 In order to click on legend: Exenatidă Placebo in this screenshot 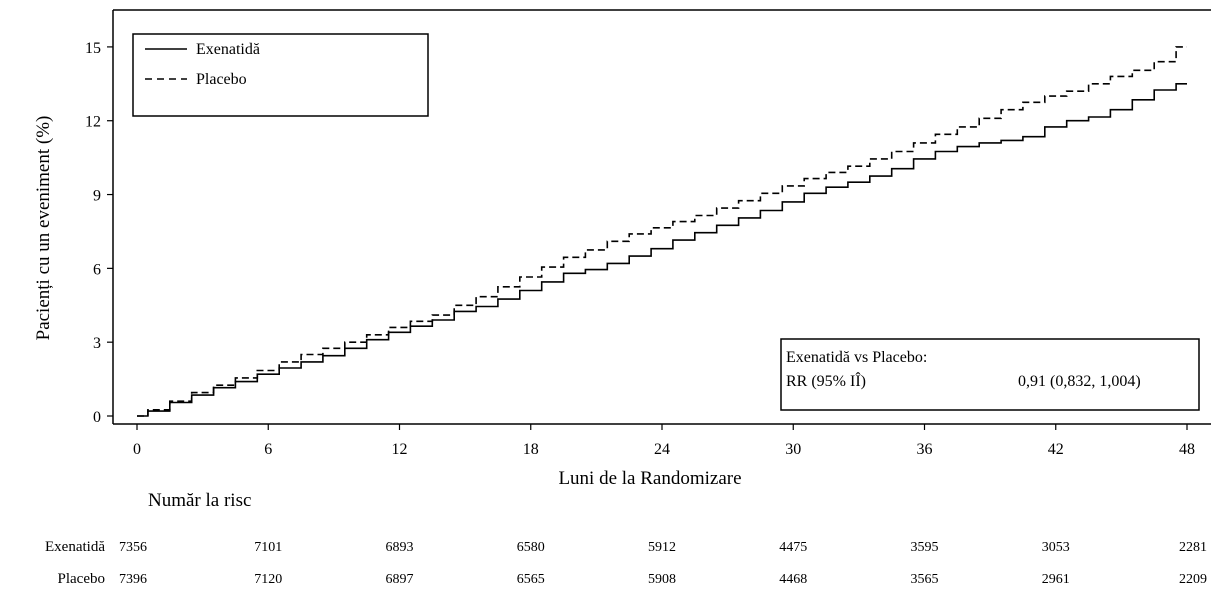, I will do `click(280, 75)`.